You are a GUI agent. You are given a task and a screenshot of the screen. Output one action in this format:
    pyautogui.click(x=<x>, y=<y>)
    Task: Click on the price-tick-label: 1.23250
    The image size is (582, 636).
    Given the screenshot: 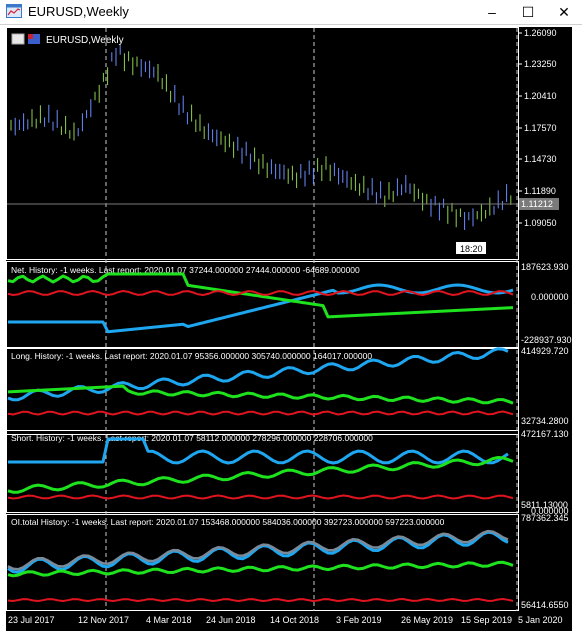 What is the action you would take?
    pyautogui.click(x=540, y=64)
    